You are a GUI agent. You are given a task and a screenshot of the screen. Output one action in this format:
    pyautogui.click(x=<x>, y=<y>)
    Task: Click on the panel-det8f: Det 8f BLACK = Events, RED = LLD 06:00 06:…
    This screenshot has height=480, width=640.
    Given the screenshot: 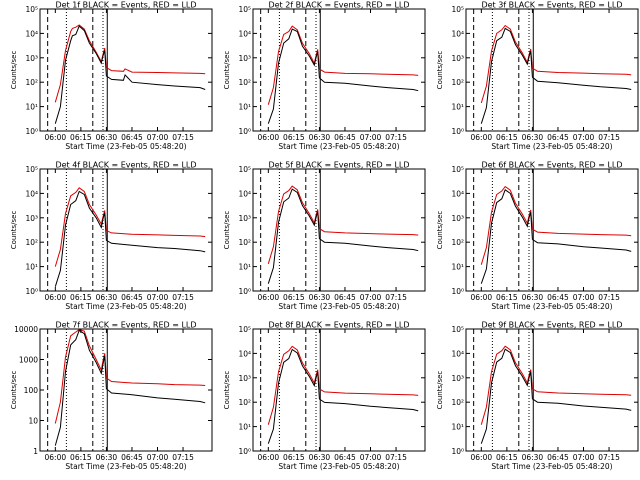 What is the action you would take?
    pyautogui.click(x=324, y=396)
    